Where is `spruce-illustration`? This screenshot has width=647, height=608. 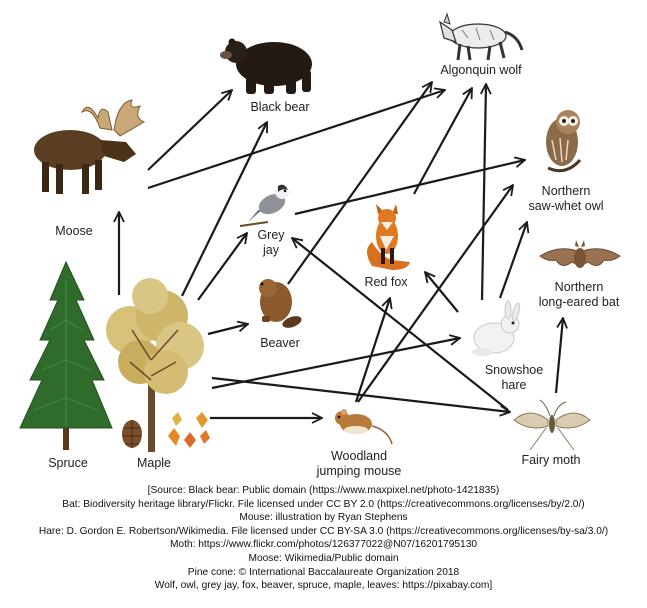
spruce-illustration is located at coordinates (66, 355).